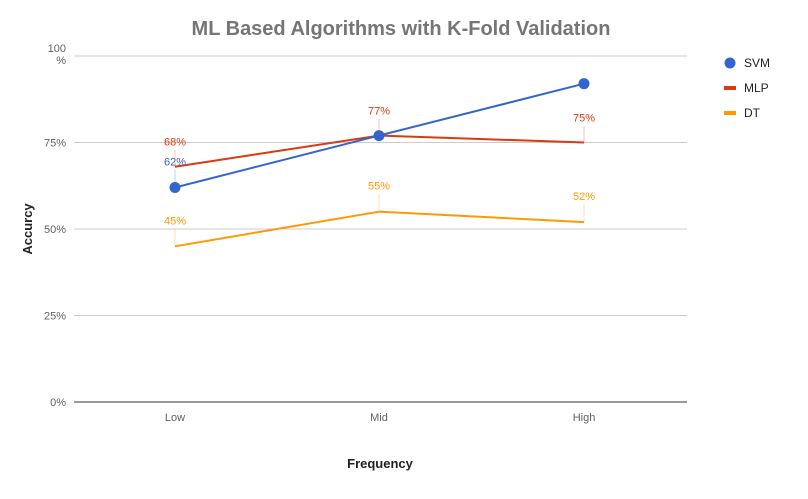  What do you see at coordinates (175, 221) in the screenshot?
I see `data-label-dt: 45%` at bounding box center [175, 221].